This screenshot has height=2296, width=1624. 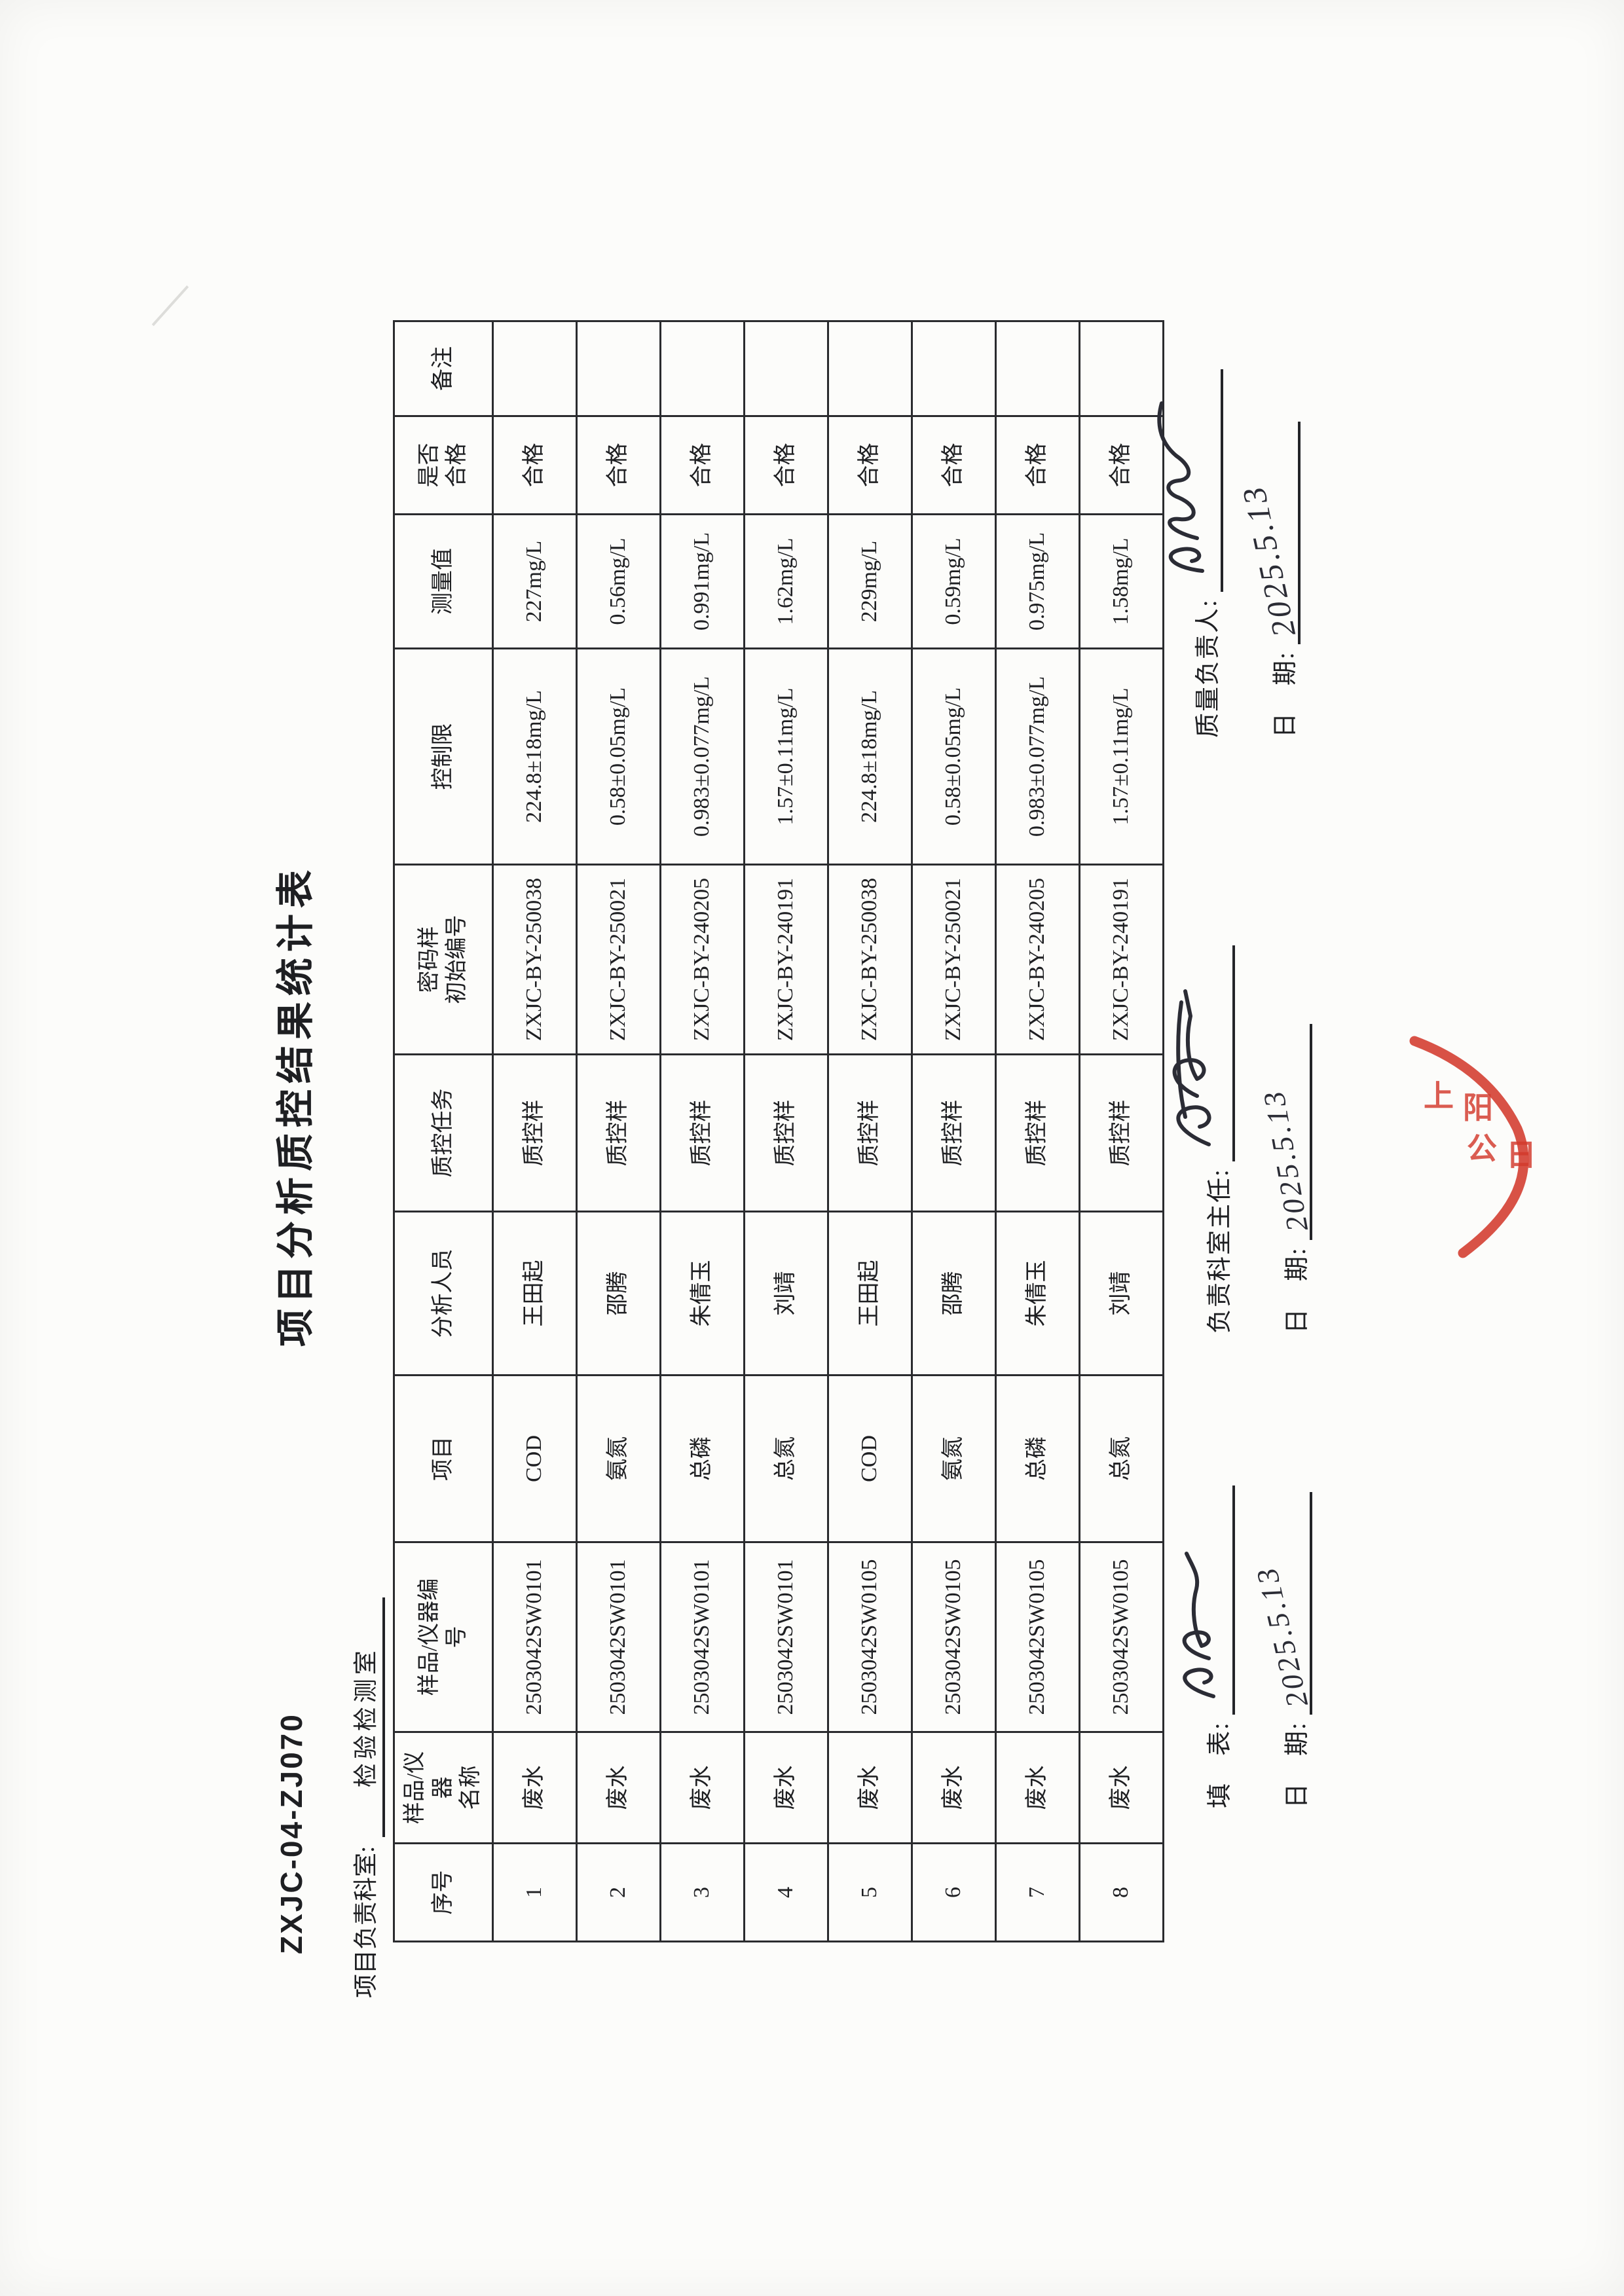 I want to click on table-cell: 229mg/L, so click(x=870, y=581).